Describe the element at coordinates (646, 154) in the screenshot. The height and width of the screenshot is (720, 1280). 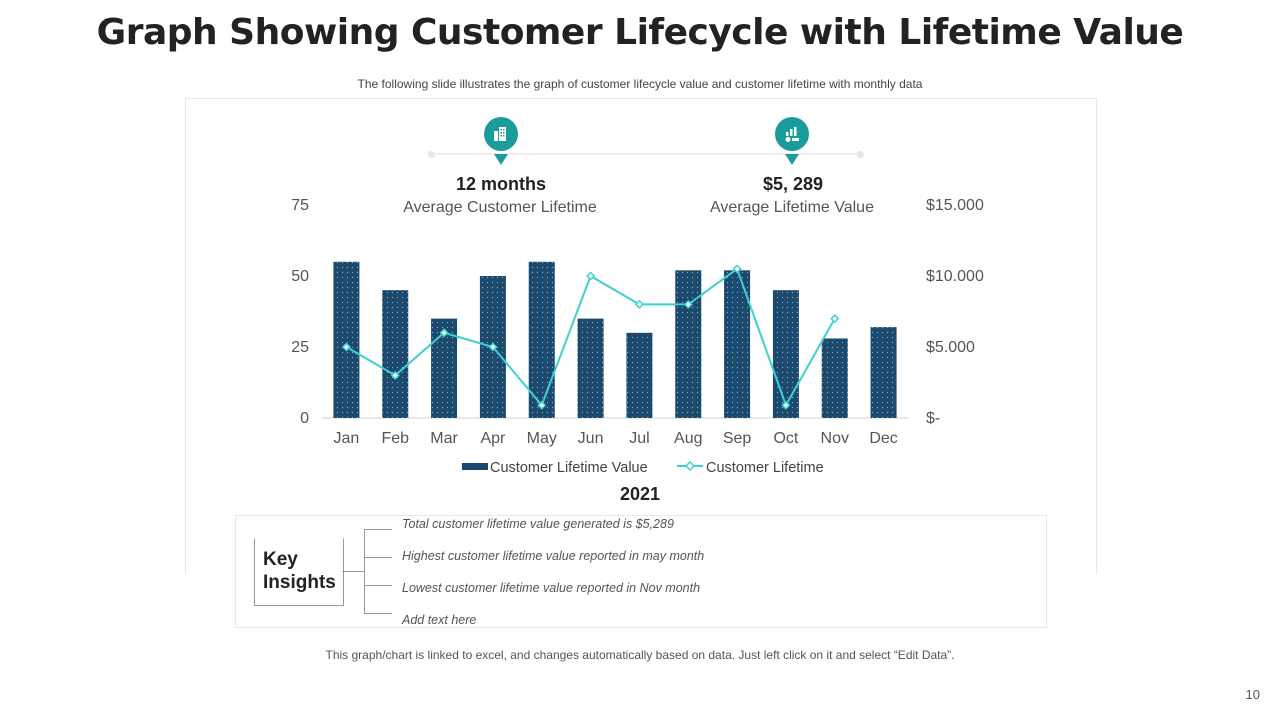
I see `kpi-divider-line` at that location.